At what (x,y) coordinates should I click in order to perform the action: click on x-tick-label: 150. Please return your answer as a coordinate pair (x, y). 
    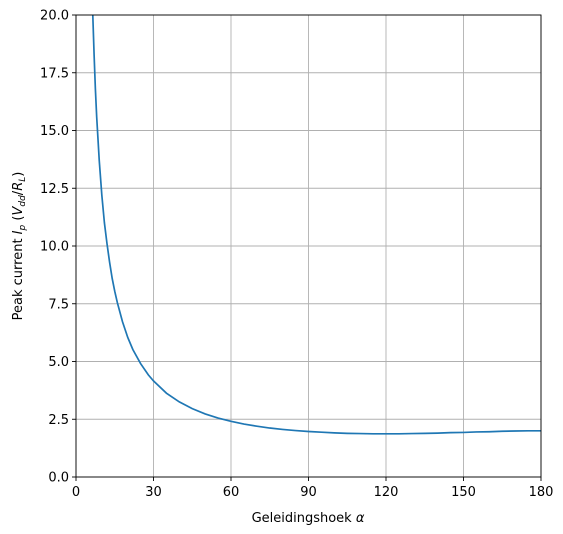
    Looking at the image, I should click on (463, 492).